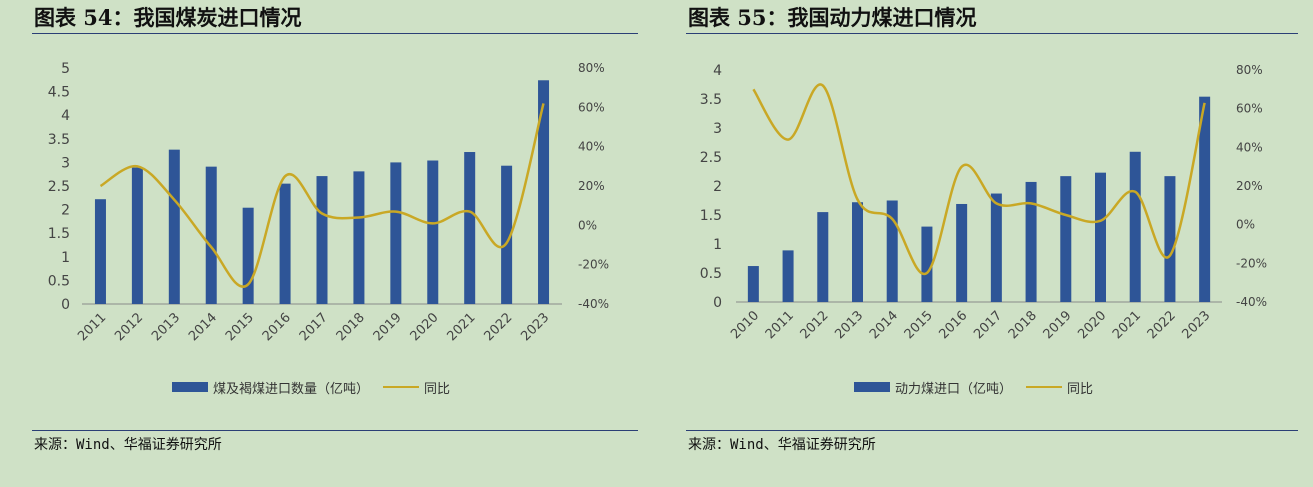 This screenshot has width=1313, height=487. What do you see at coordinates (832, 17) in the screenshot?
I see `chart-title: 图表 55：我国动力煤进口情况` at bounding box center [832, 17].